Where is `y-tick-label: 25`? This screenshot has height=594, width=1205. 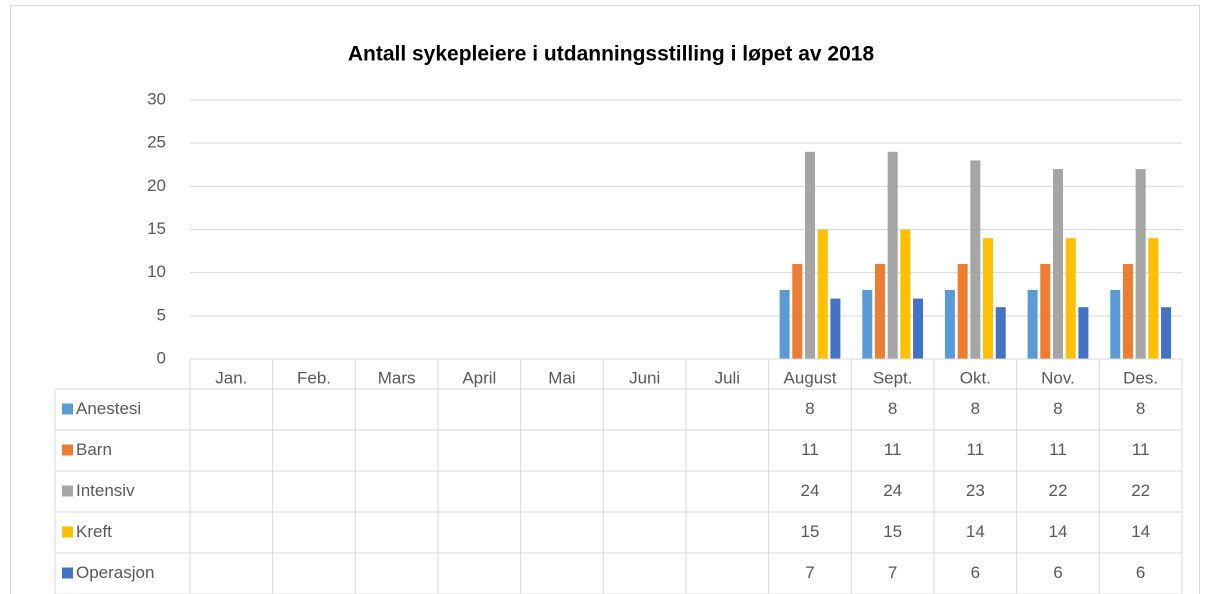 y-tick-label: 25 is located at coordinates (156, 142).